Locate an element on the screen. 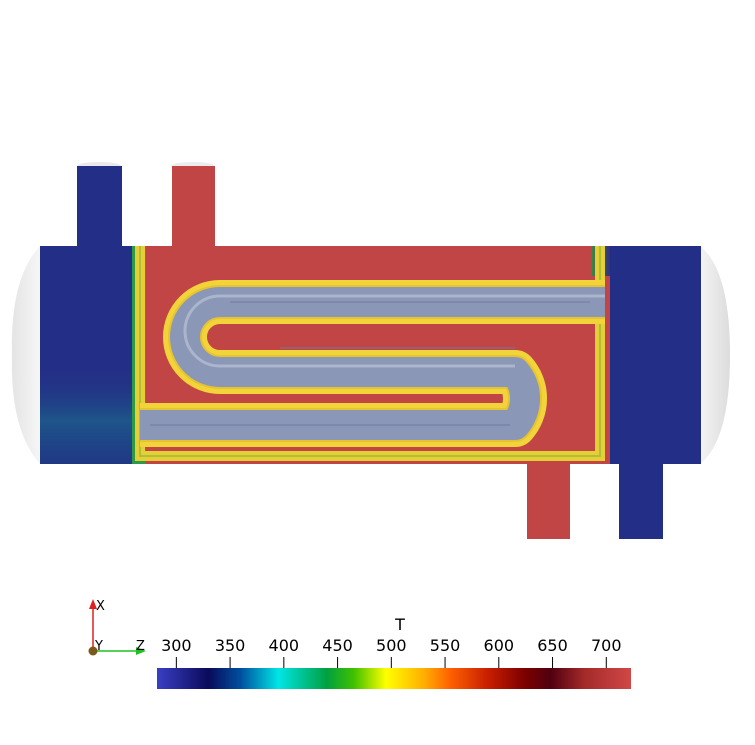 This screenshot has height=745, width=755. color-legend: T 300 350 400 450 500 550 600 650 700 is located at coordinates (394, 652).